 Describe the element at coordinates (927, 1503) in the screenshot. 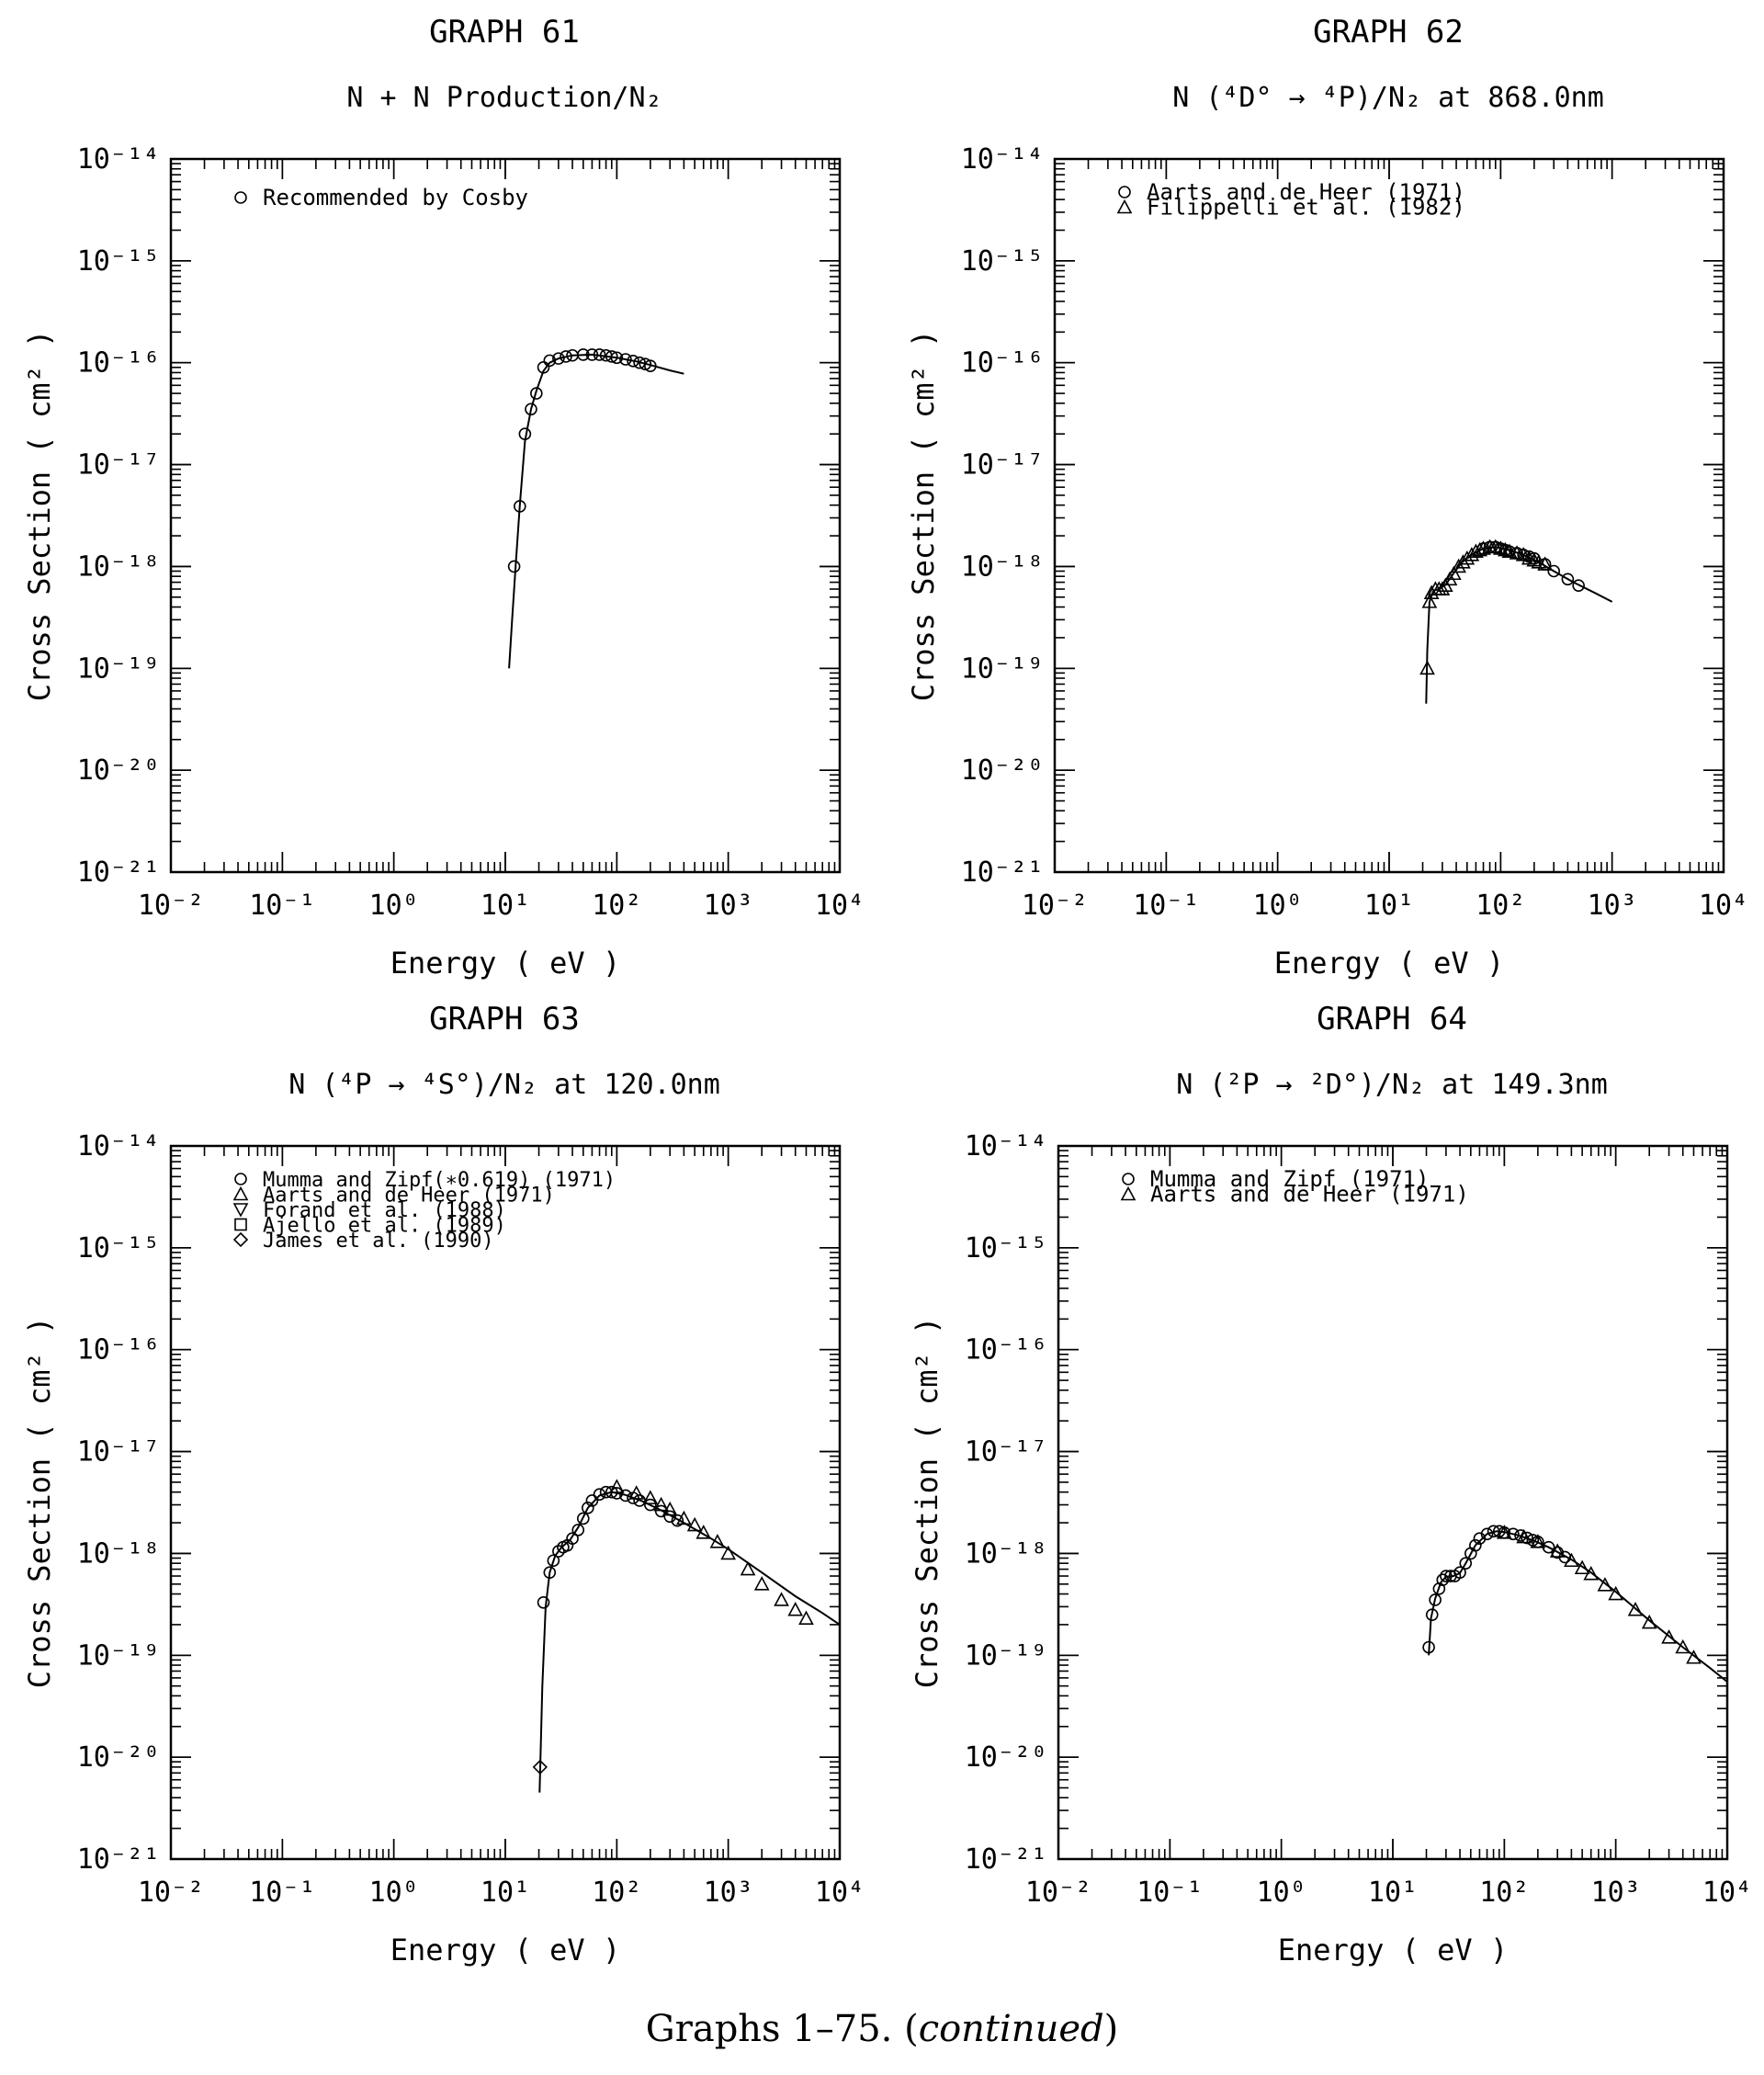

I see `y-axis-label: Cross Section ( cm² )` at that location.